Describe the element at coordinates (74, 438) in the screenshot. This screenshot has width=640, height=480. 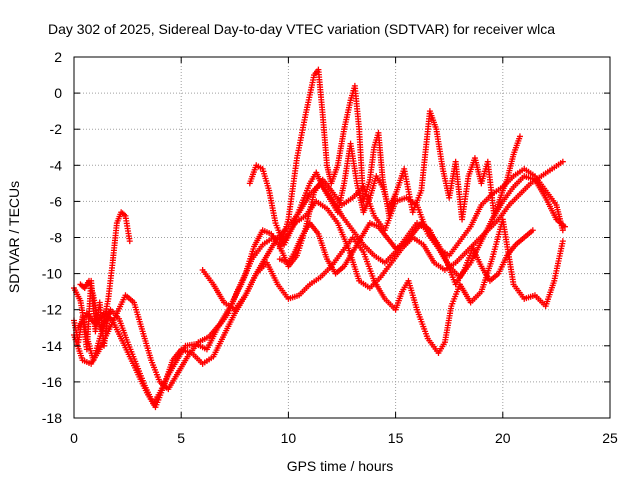
I see `x-tick-label: 0` at that location.